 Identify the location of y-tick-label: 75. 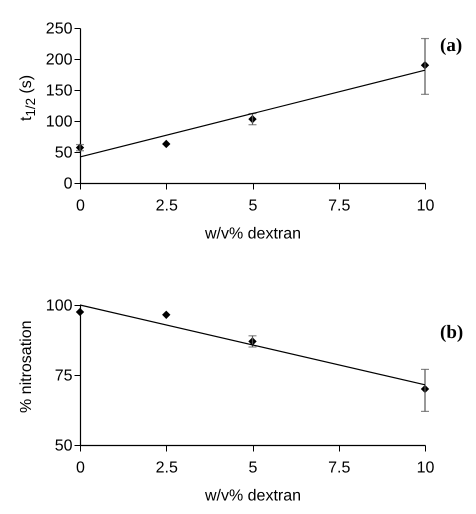
(63, 376).